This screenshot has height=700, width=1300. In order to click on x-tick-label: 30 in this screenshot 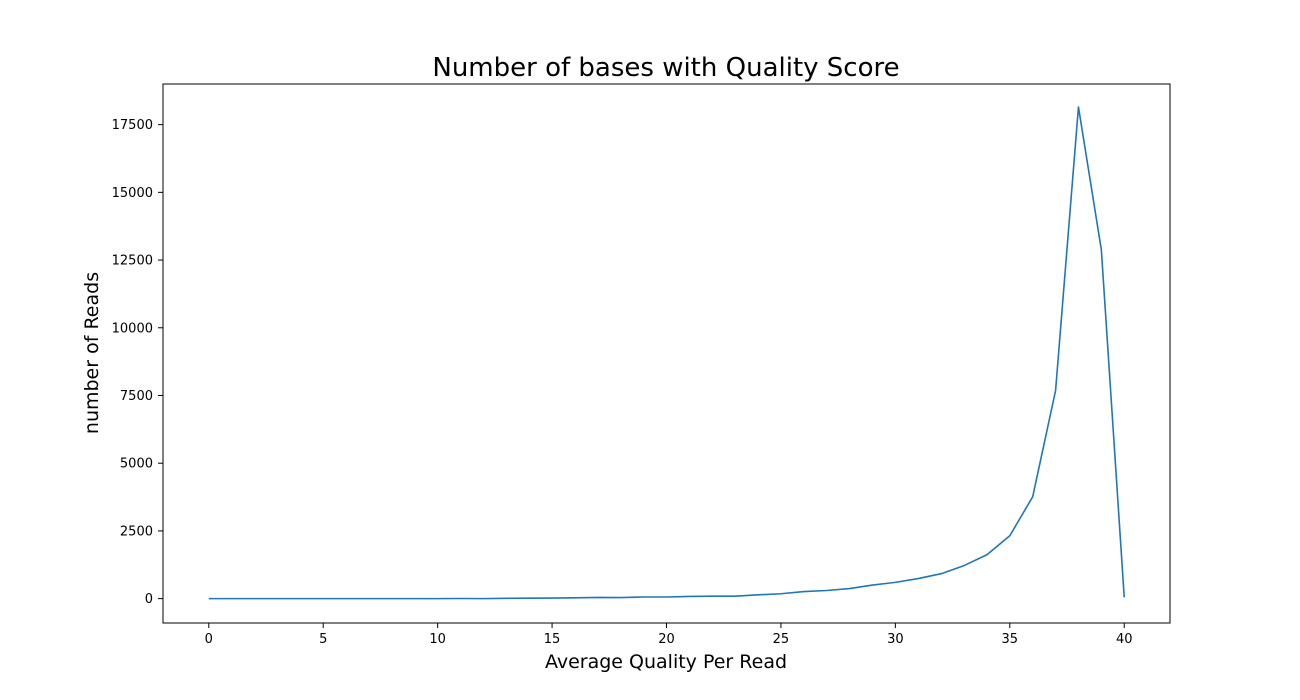, I will do `click(895, 639)`.